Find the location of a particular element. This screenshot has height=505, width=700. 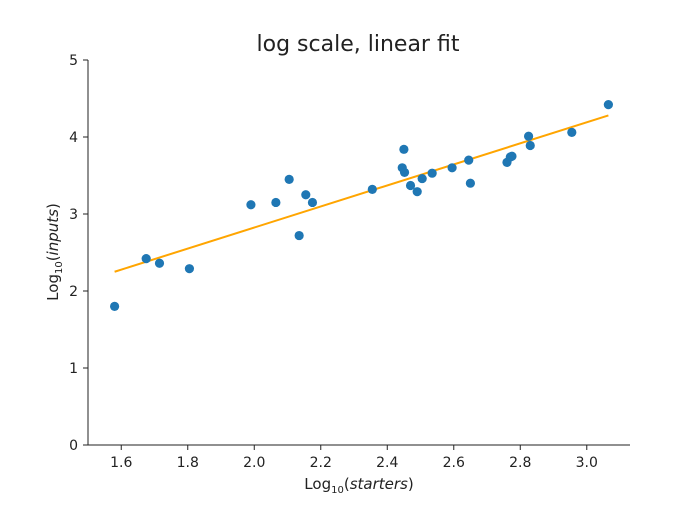

x-tick-label: 2.4 is located at coordinates (387, 463).